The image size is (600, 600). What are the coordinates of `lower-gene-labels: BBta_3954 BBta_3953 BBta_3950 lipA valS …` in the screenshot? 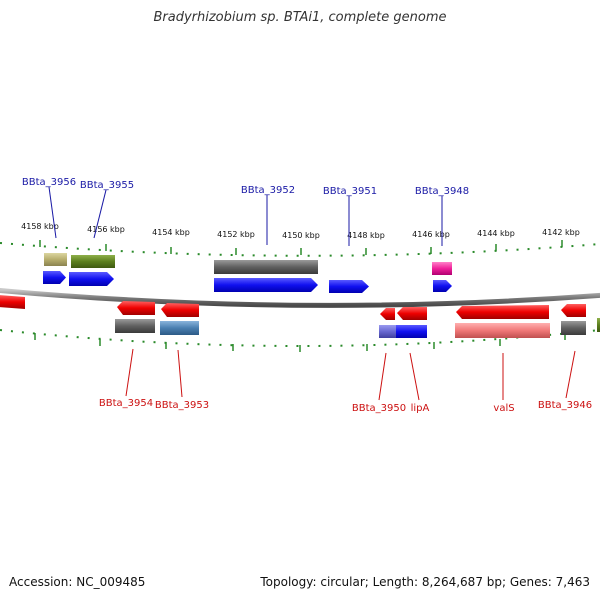 It's located at (345, 406).